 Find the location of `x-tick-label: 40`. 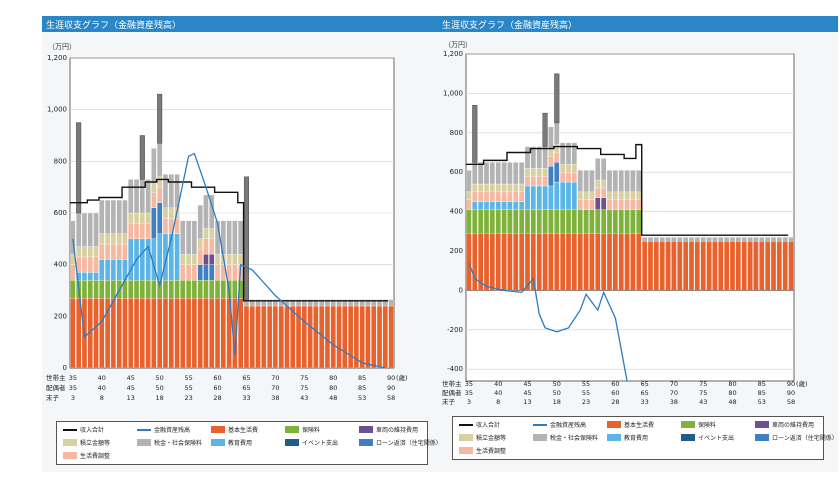

x-tick-label: 40 is located at coordinates (102, 388).